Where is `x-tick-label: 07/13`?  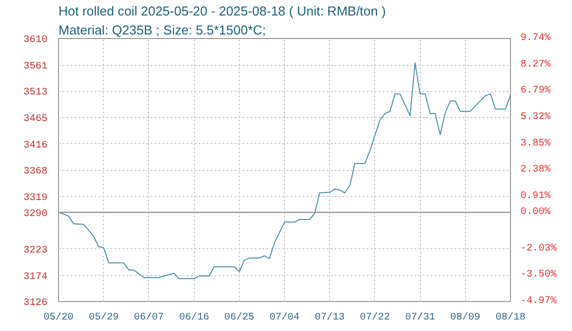
x-tick-label: 07/13 is located at coordinates (329, 318).